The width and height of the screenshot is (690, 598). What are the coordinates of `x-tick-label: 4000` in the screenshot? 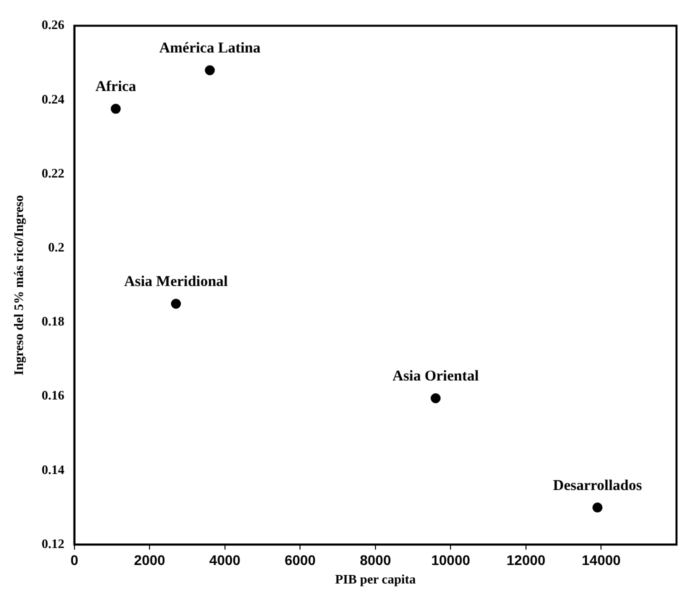 It's located at (225, 560).